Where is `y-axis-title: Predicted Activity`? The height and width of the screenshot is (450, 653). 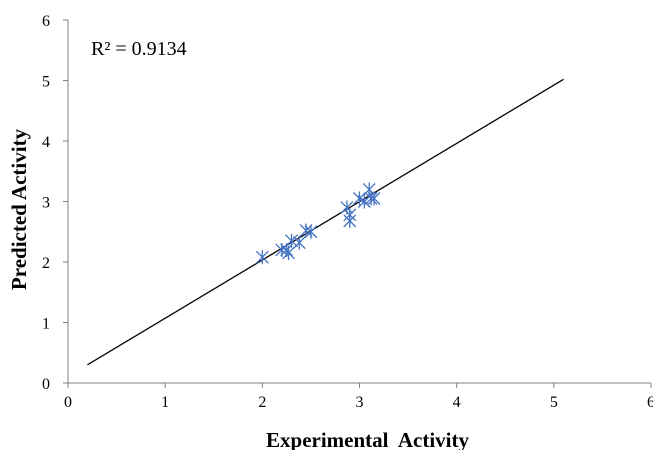
y-axis-title: Predicted Activity is located at coordinates (19, 209).